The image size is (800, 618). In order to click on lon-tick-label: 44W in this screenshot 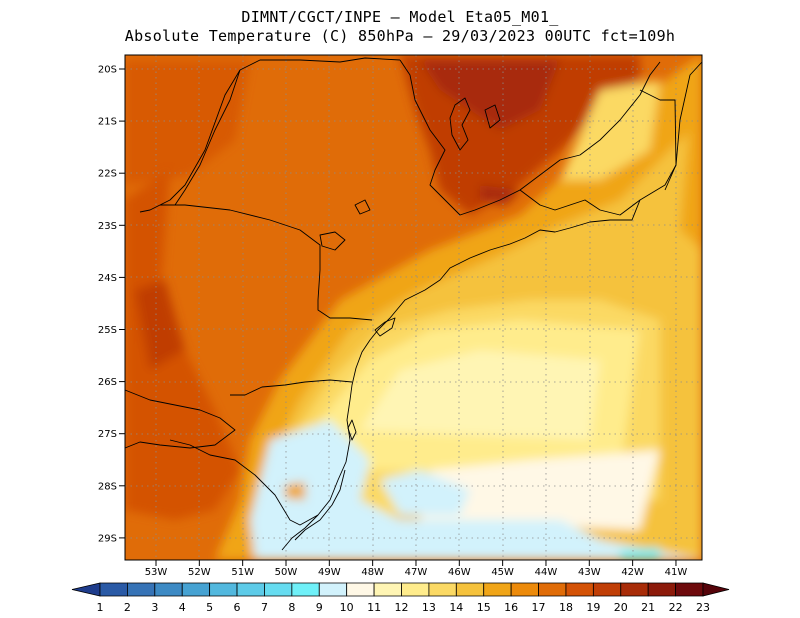, I will do `click(546, 572)`.